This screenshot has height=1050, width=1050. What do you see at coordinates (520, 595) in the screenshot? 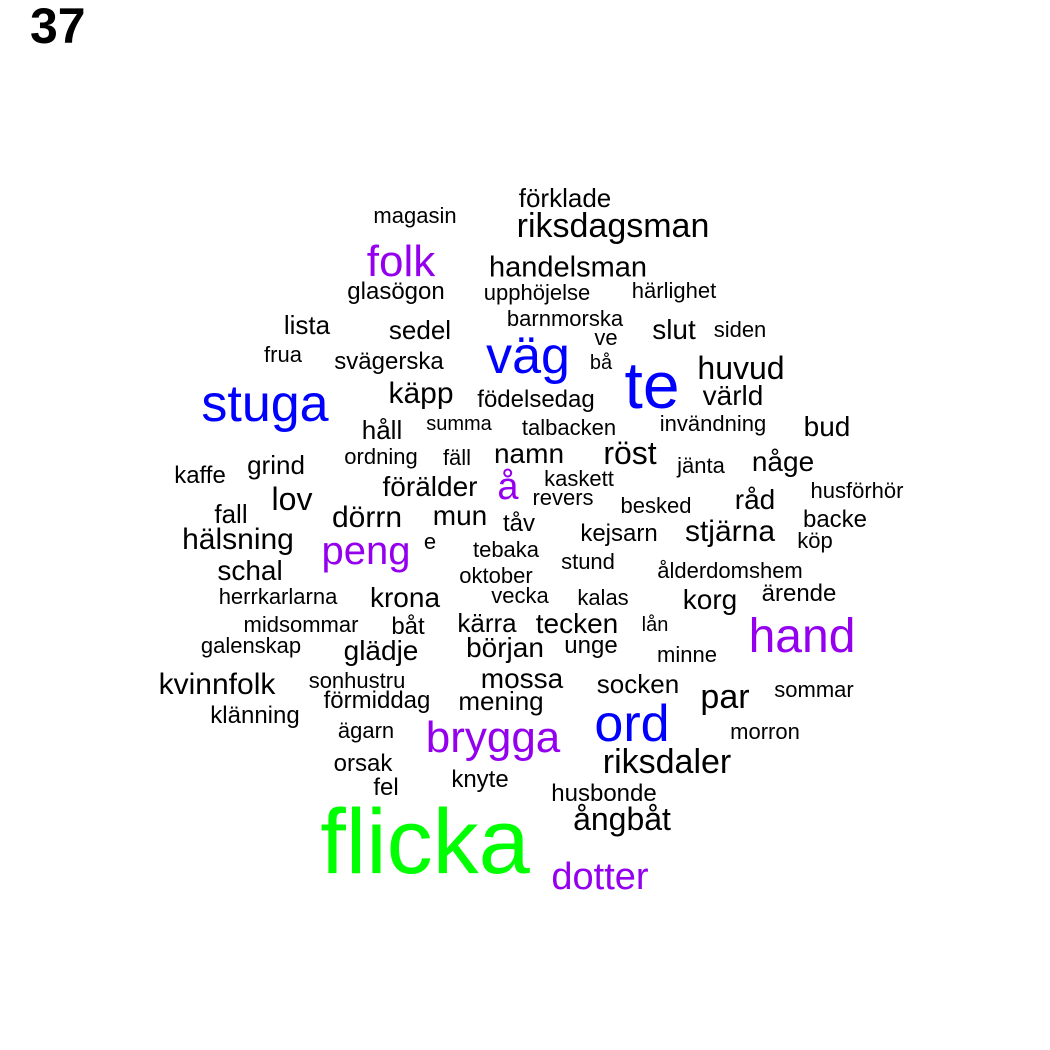
I see `word-71: vecka` at bounding box center [520, 595].